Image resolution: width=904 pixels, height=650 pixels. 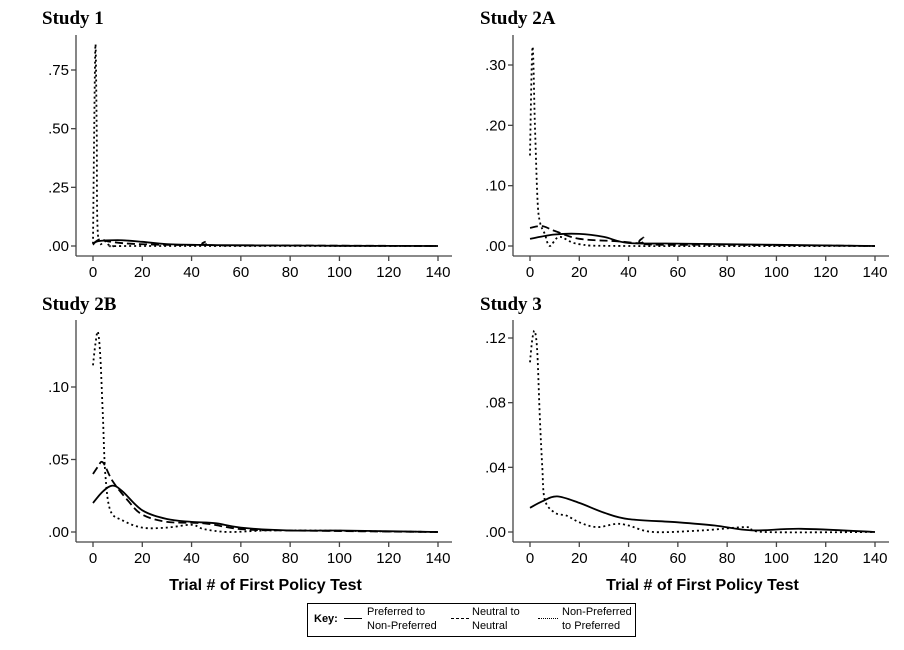 What do you see at coordinates (396, 612) in the screenshot?
I see `legend-label: Preferred to` at bounding box center [396, 612].